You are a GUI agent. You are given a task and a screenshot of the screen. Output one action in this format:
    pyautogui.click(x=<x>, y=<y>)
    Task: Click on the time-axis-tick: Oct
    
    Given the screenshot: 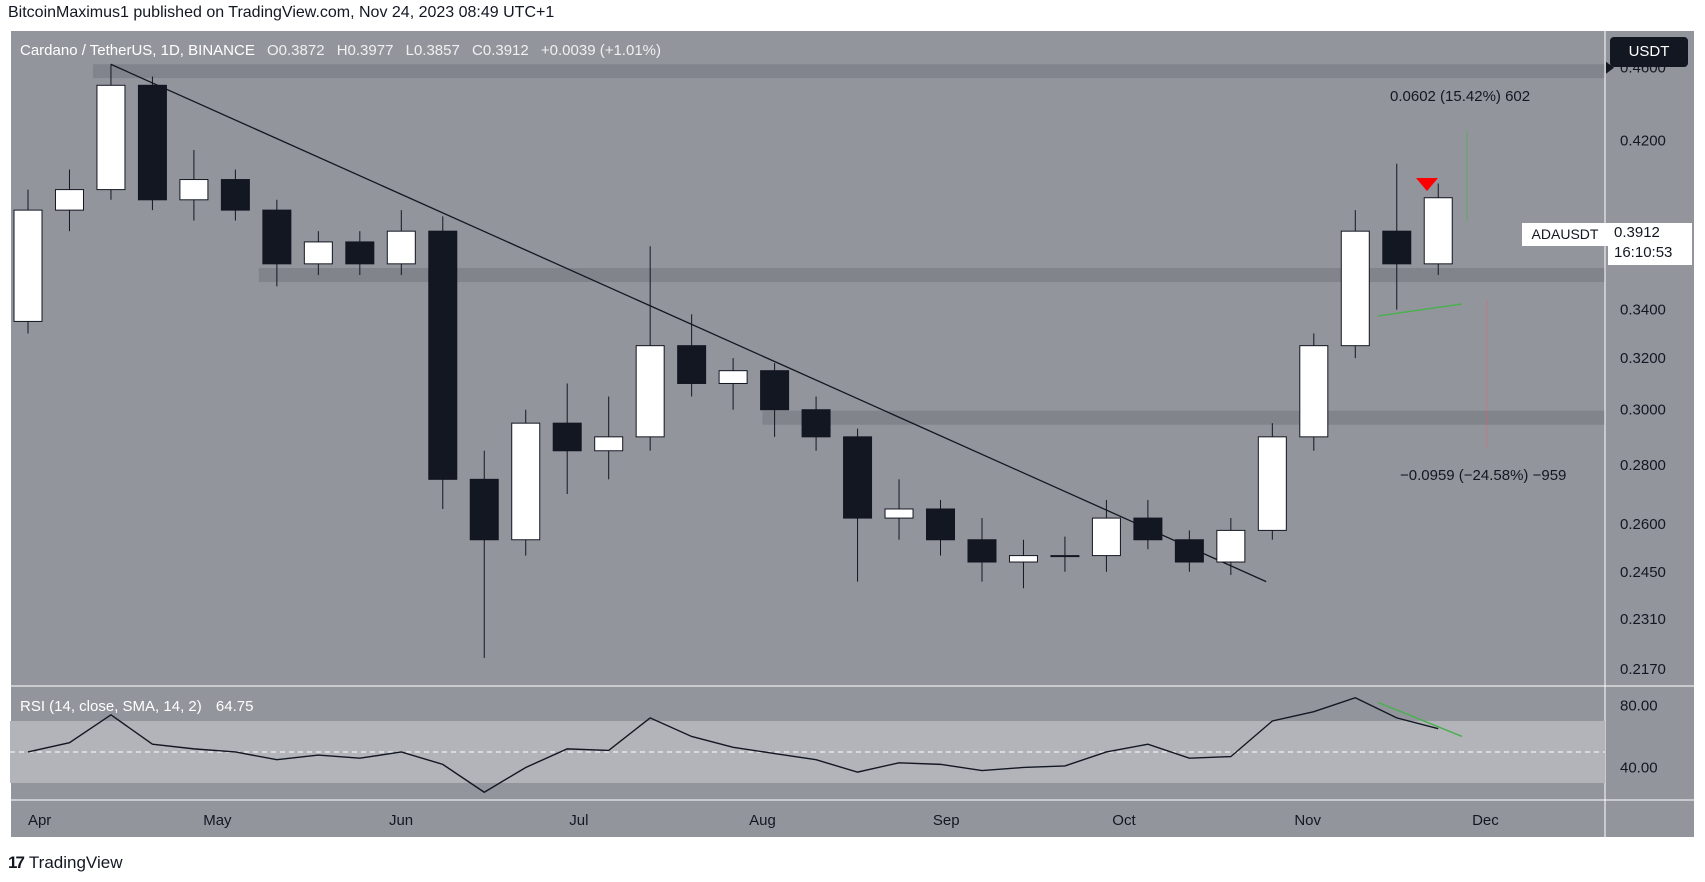 What is the action you would take?
    pyautogui.click(x=1124, y=820)
    